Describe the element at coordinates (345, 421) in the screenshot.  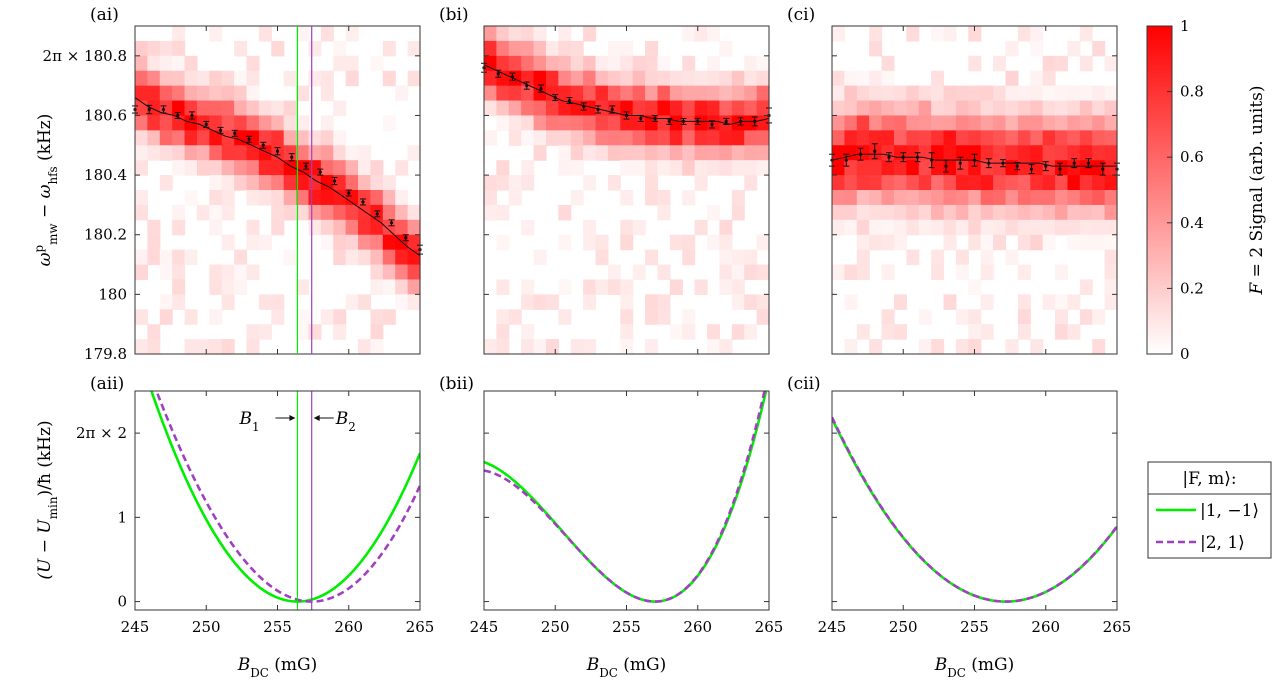
I see `b2-label: B2` at that location.